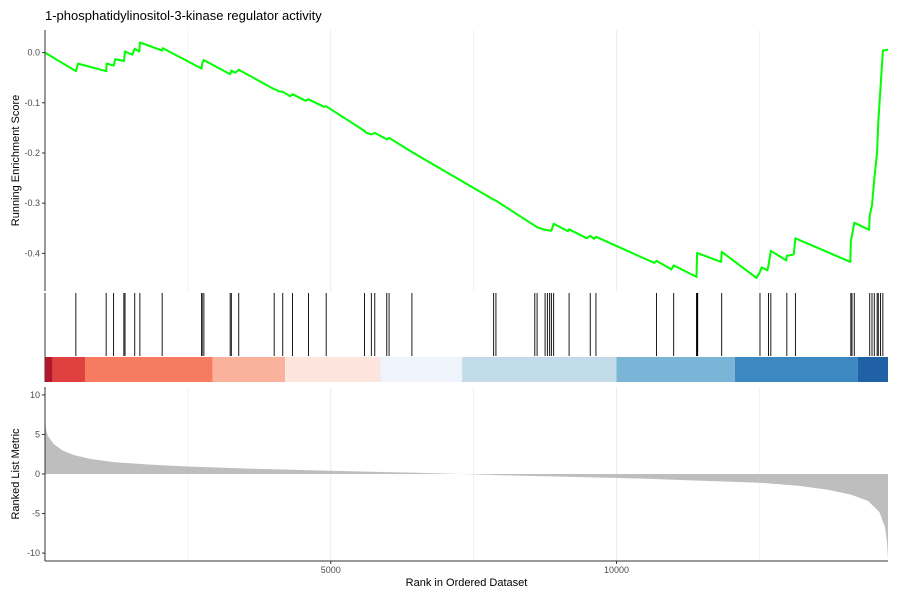  I want to click on es-y-tick-label: -0.2, so click(32, 153).